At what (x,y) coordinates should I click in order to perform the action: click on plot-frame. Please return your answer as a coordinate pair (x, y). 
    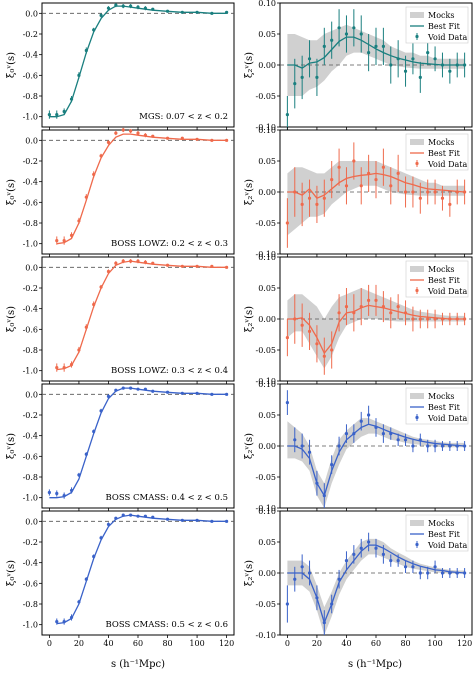
    Looking at the image, I should click on (138, 319).